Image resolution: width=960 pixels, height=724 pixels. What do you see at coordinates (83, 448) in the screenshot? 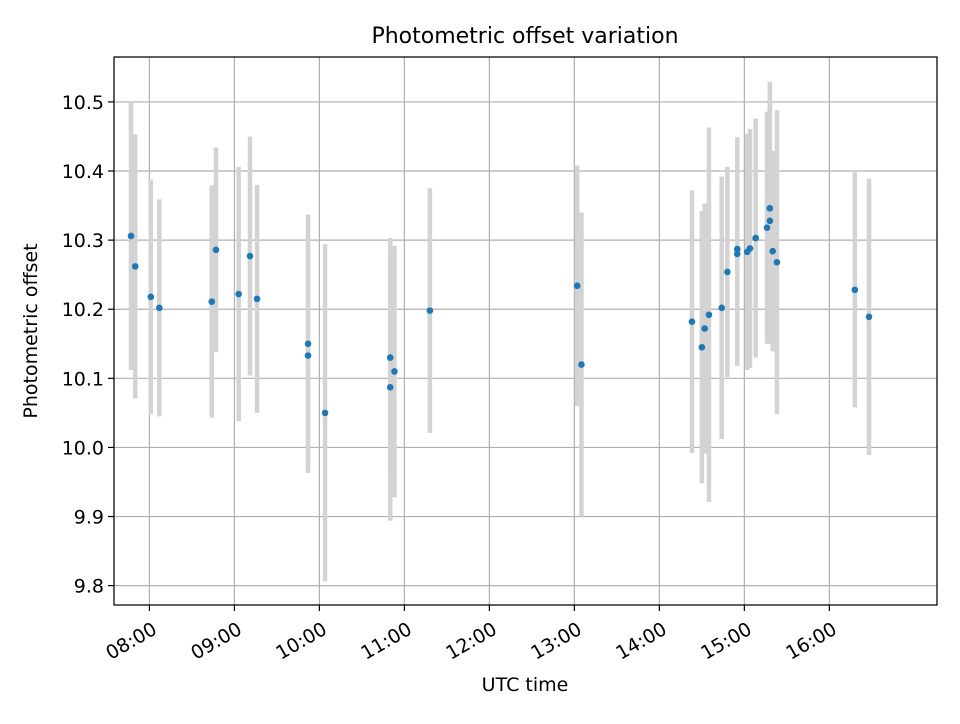
I see `y-tick-label: 10.0` at bounding box center [83, 448].